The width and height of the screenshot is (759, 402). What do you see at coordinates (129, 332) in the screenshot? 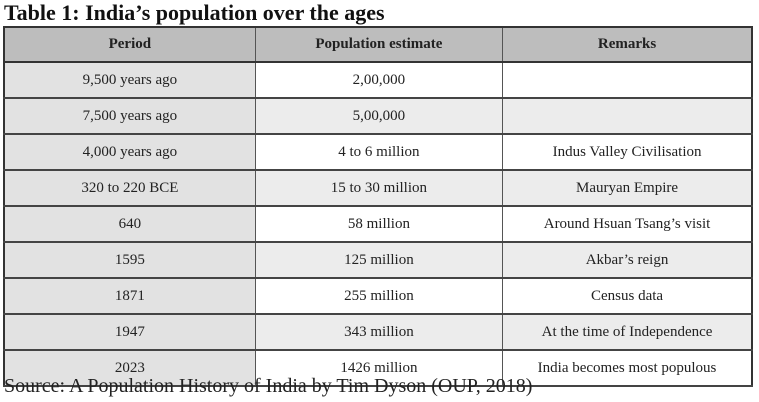
I see `period-cell: 1947` at bounding box center [129, 332].